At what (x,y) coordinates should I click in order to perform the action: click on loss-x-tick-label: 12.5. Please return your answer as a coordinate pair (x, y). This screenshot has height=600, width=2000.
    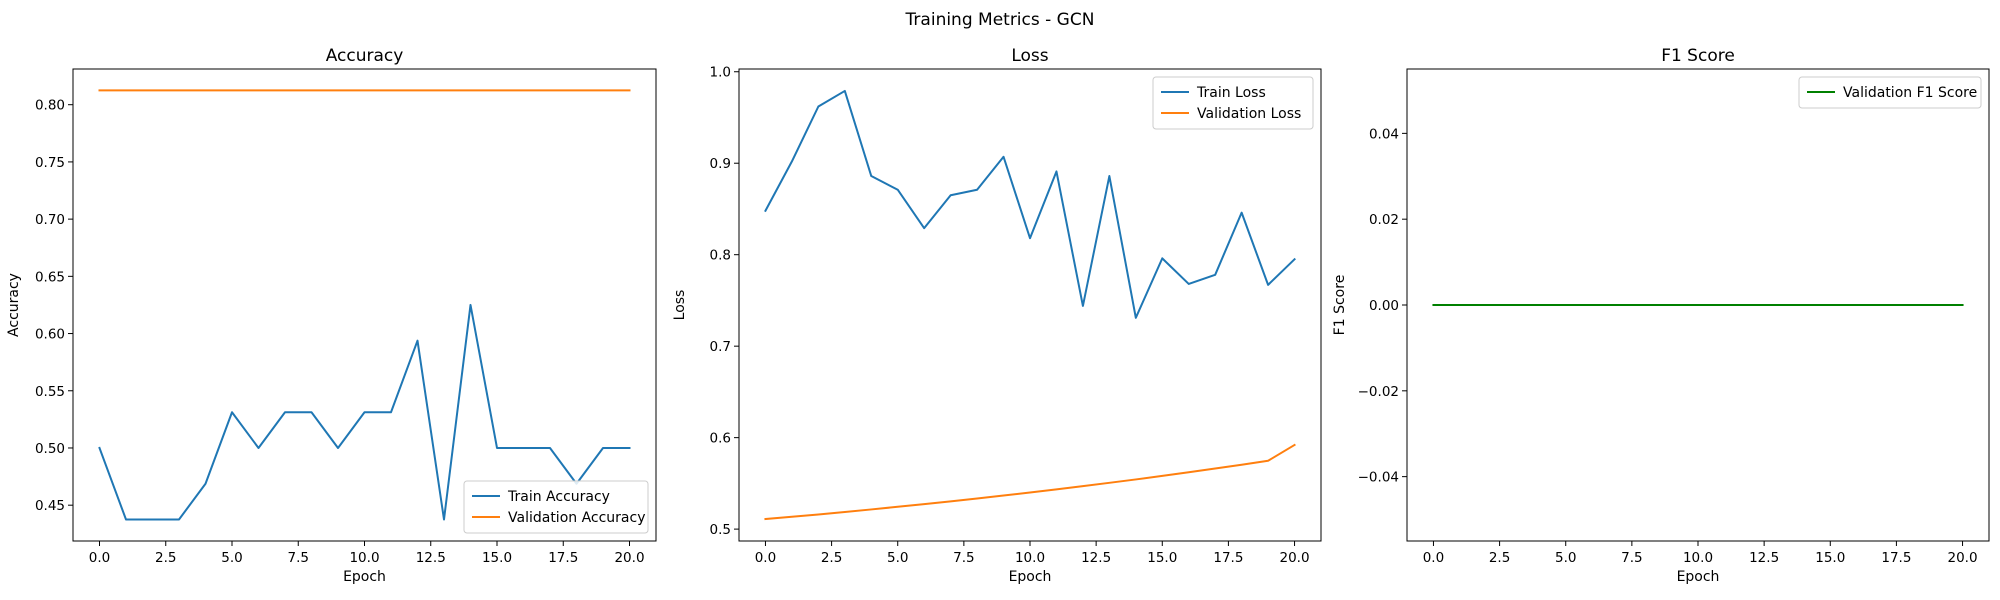
    Looking at the image, I should click on (1096, 558).